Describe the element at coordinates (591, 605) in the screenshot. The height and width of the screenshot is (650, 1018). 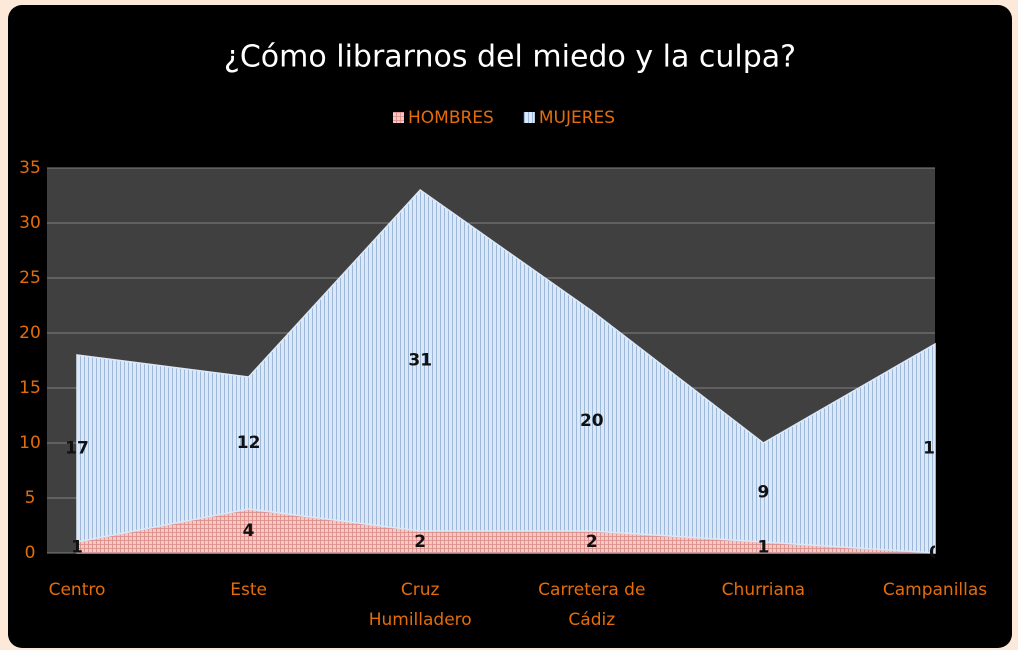
I see `x-tick-label: Carretera de Cádiz` at that location.